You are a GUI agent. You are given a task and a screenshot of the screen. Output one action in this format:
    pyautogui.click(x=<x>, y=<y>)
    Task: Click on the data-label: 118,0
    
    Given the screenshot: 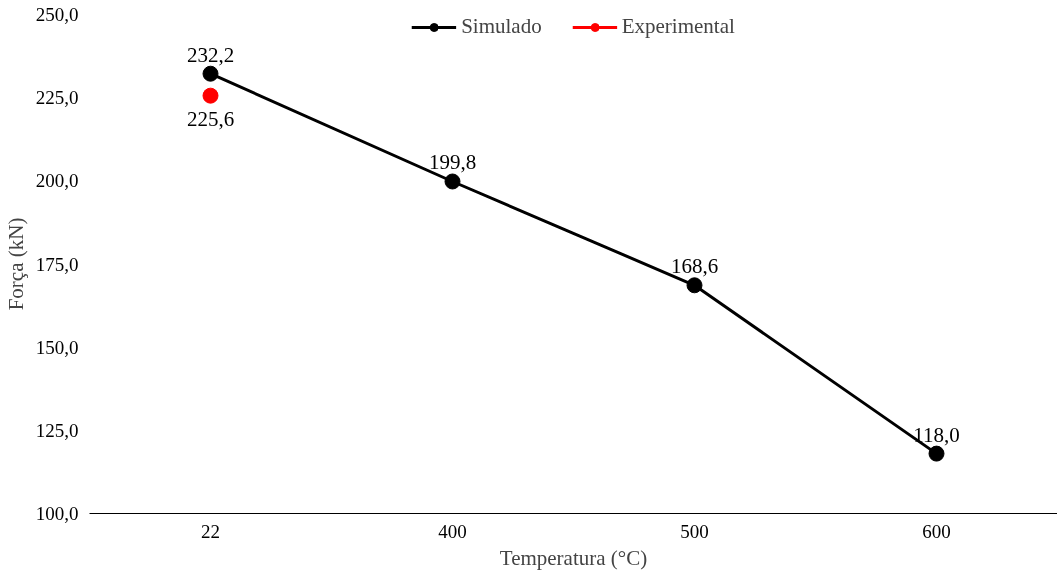 What is the action you would take?
    pyautogui.click(x=936, y=434)
    